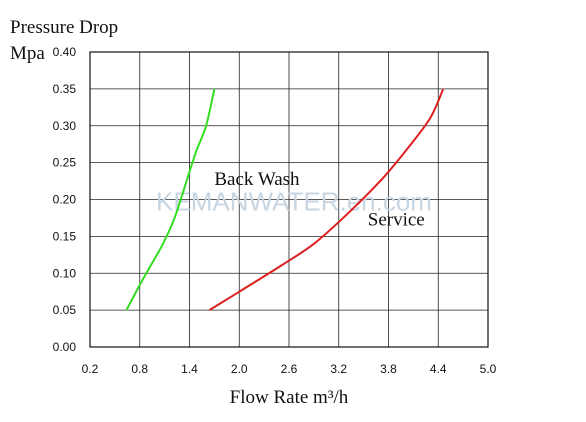 The width and height of the screenshot is (586, 422). I want to click on series-label-back-wash: Back Wash, so click(257, 179).